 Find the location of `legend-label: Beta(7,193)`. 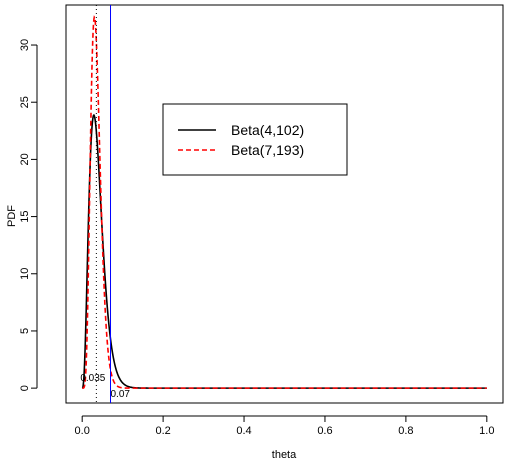

legend-label: Beta(7,193) is located at coordinates (267, 150).